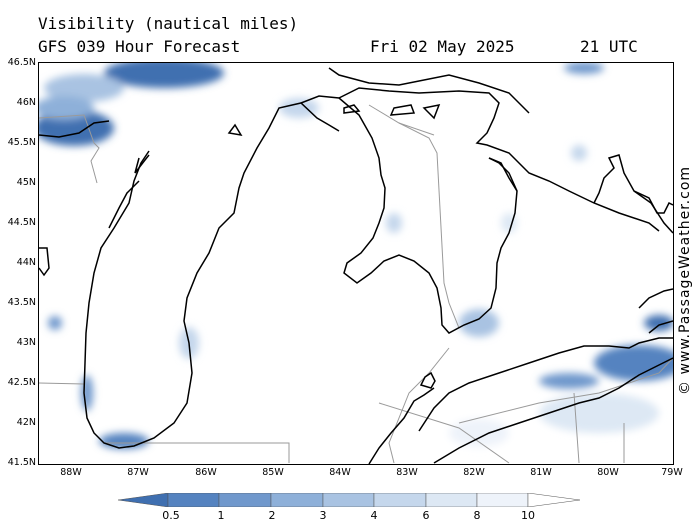 This screenshot has width=700, height=525. Describe the element at coordinates (168, 23) in the screenshot. I see `map-title: Visibility (nautical miles)` at that location.